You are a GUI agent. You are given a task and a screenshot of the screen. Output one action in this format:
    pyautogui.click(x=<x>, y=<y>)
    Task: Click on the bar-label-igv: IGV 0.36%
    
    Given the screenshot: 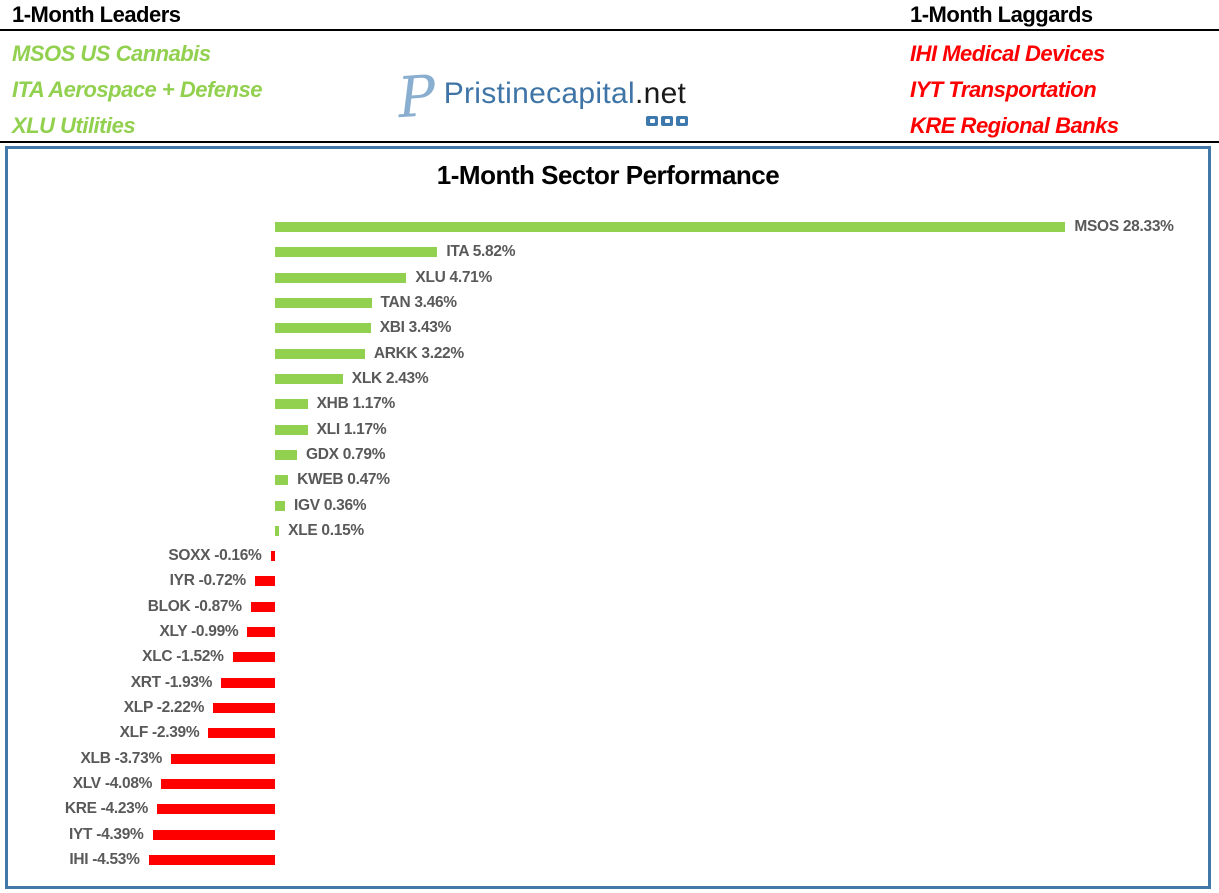 What is the action you would take?
    pyautogui.click(x=330, y=505)
    